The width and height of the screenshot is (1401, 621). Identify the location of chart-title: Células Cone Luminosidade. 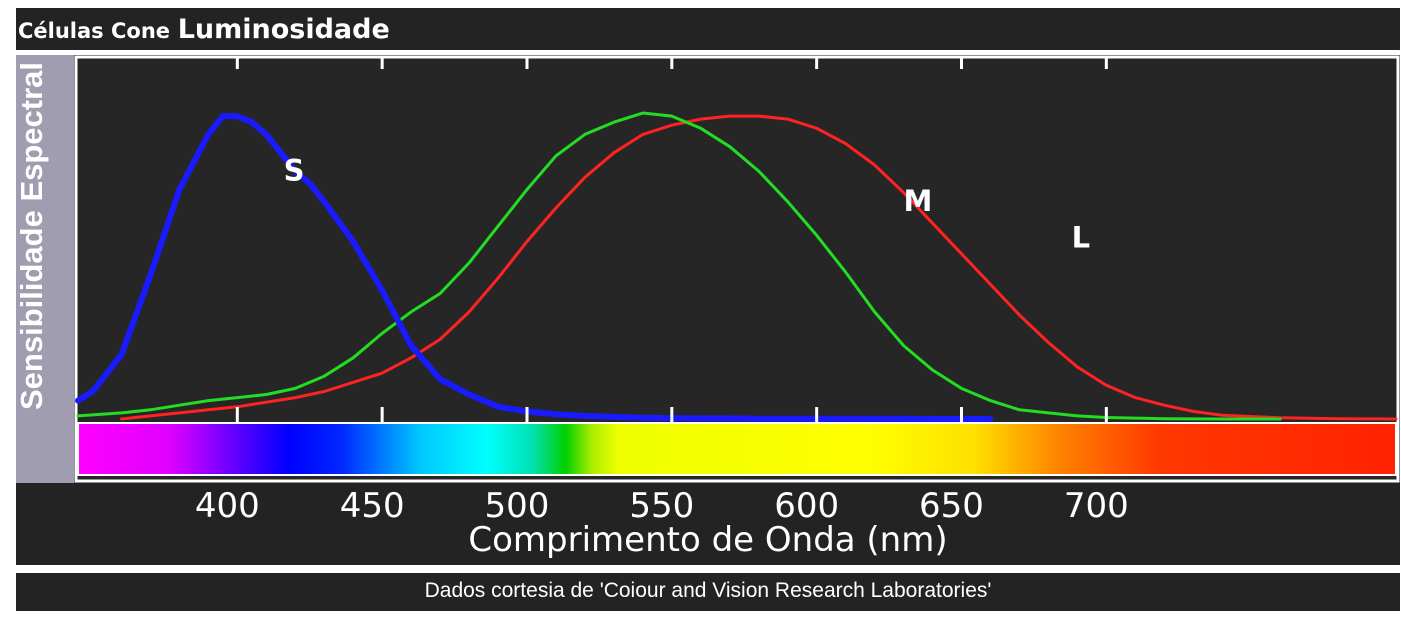
(204, 29).